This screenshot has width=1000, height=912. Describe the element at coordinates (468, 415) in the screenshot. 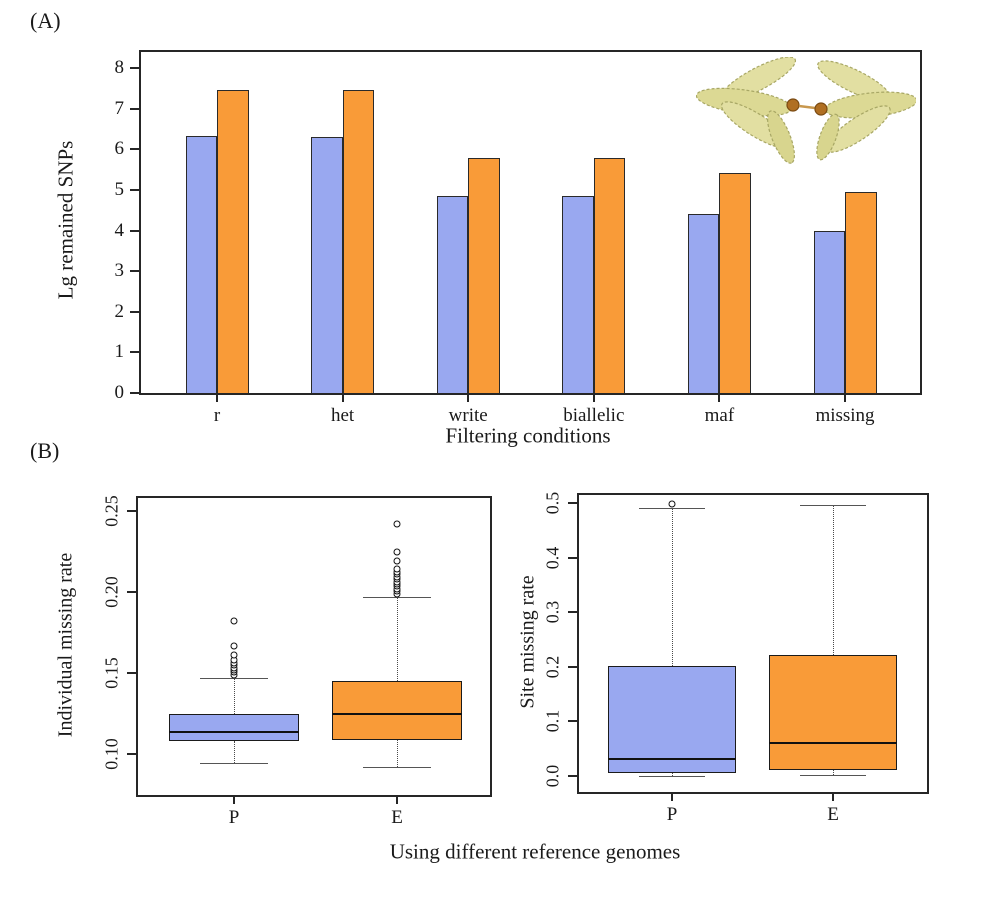

I see `category-label: write` at that location.